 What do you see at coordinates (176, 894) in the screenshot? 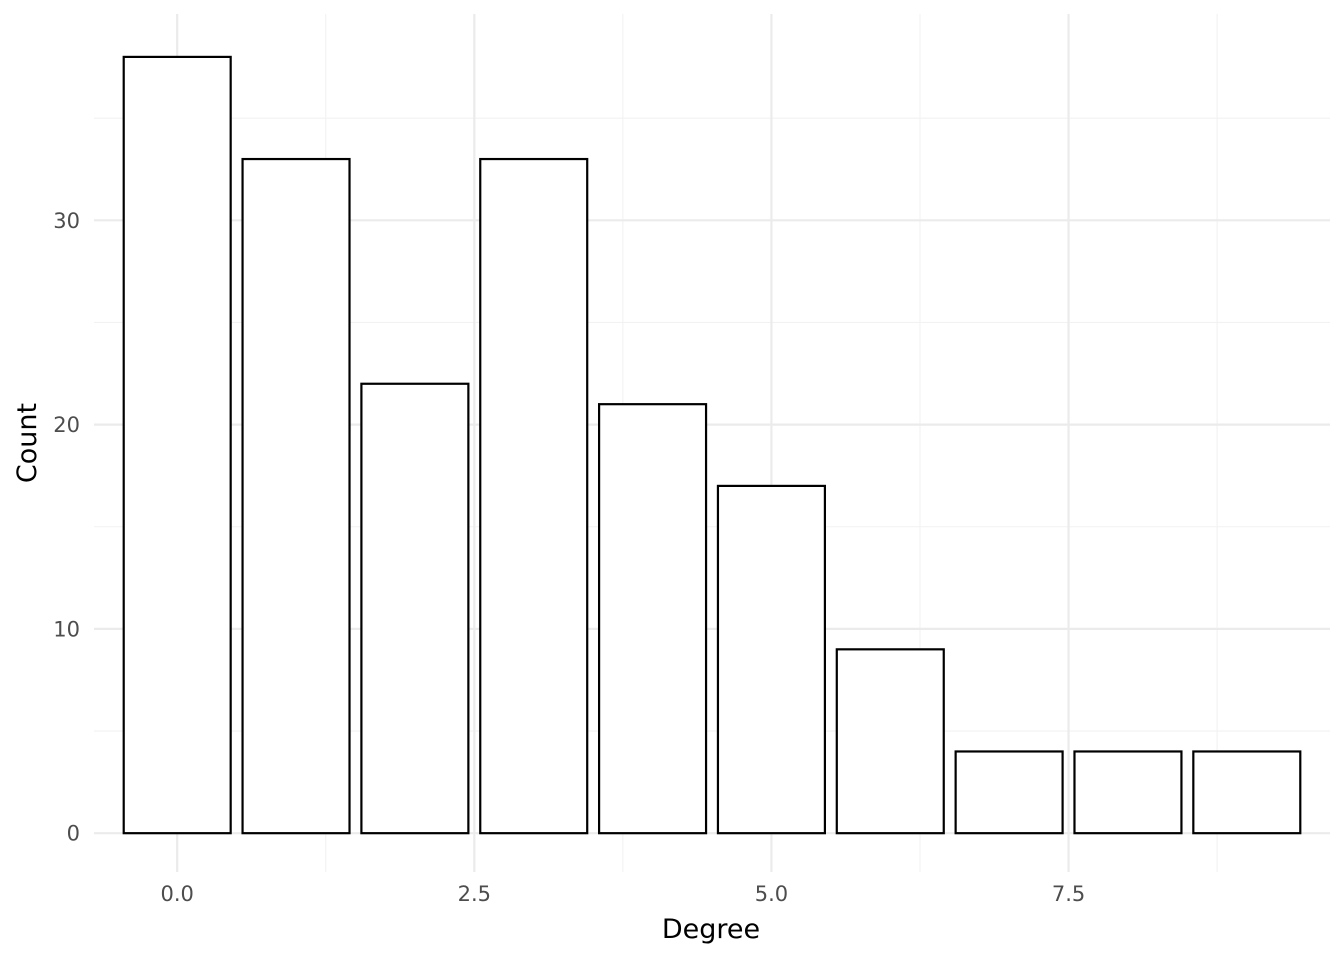
I see `x-tick-label: 0.0` at bounding box center [176, 894].